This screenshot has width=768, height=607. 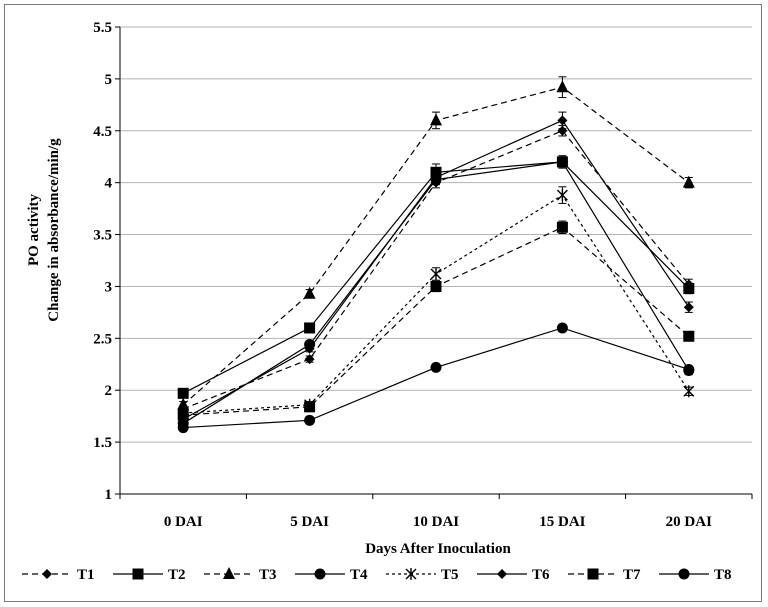 What do you see at coordinates (422, 575) in the screenshot?
I see `legend-item-t5: T5` at bounding box center [422, 575].